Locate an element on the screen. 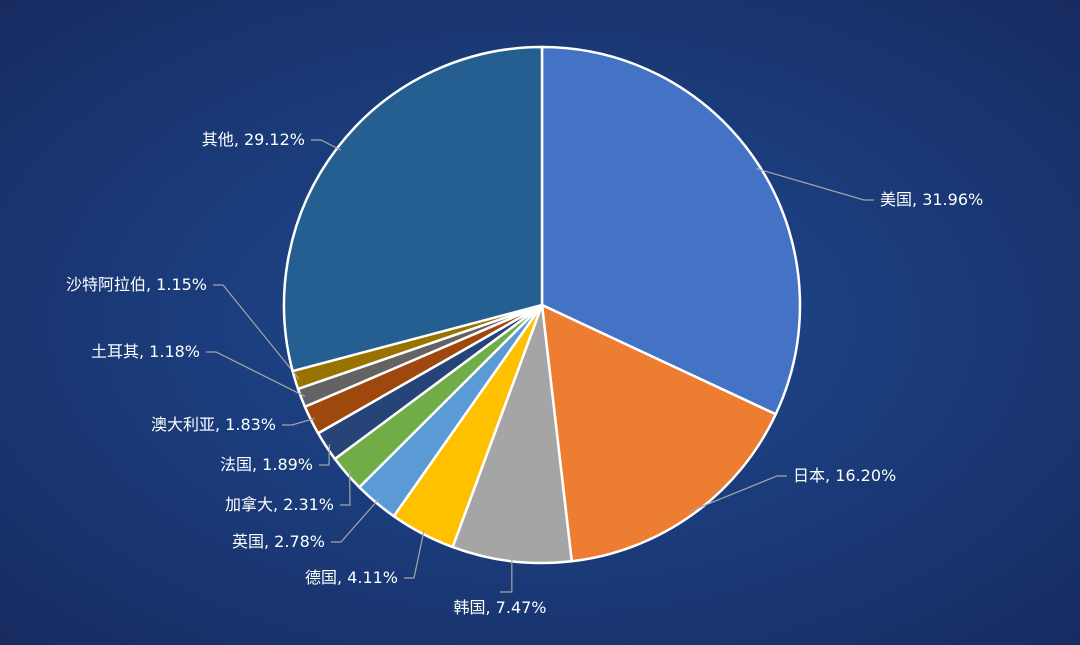 The height and width of the screenshot is (645, 1080). data-label: 法国, 1.89% is located at coordinates (266, 464).